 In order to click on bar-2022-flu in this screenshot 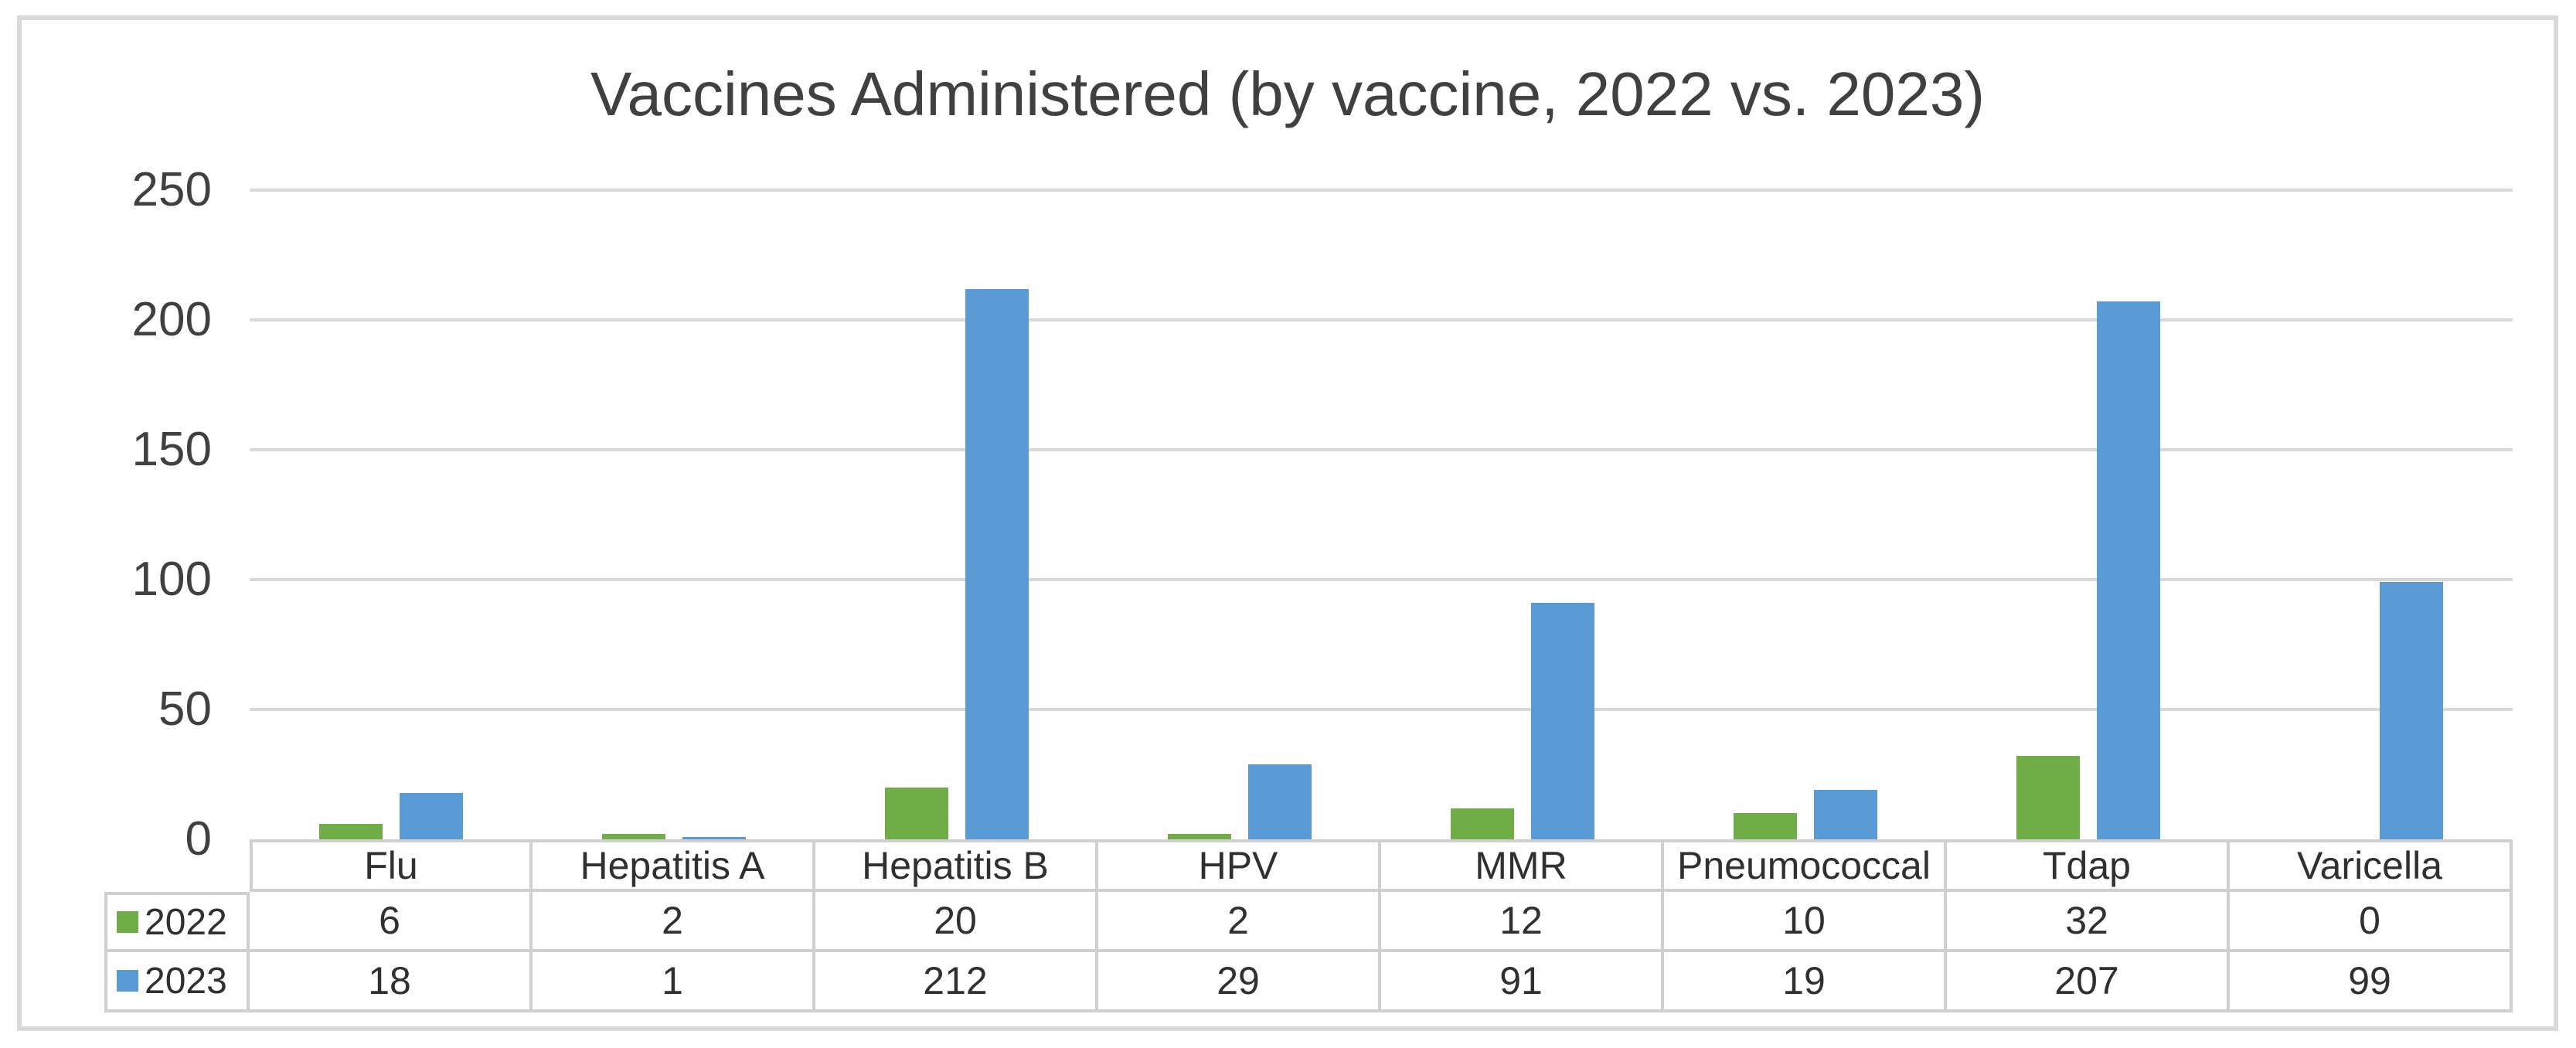, I will do `click(351, 831)`.